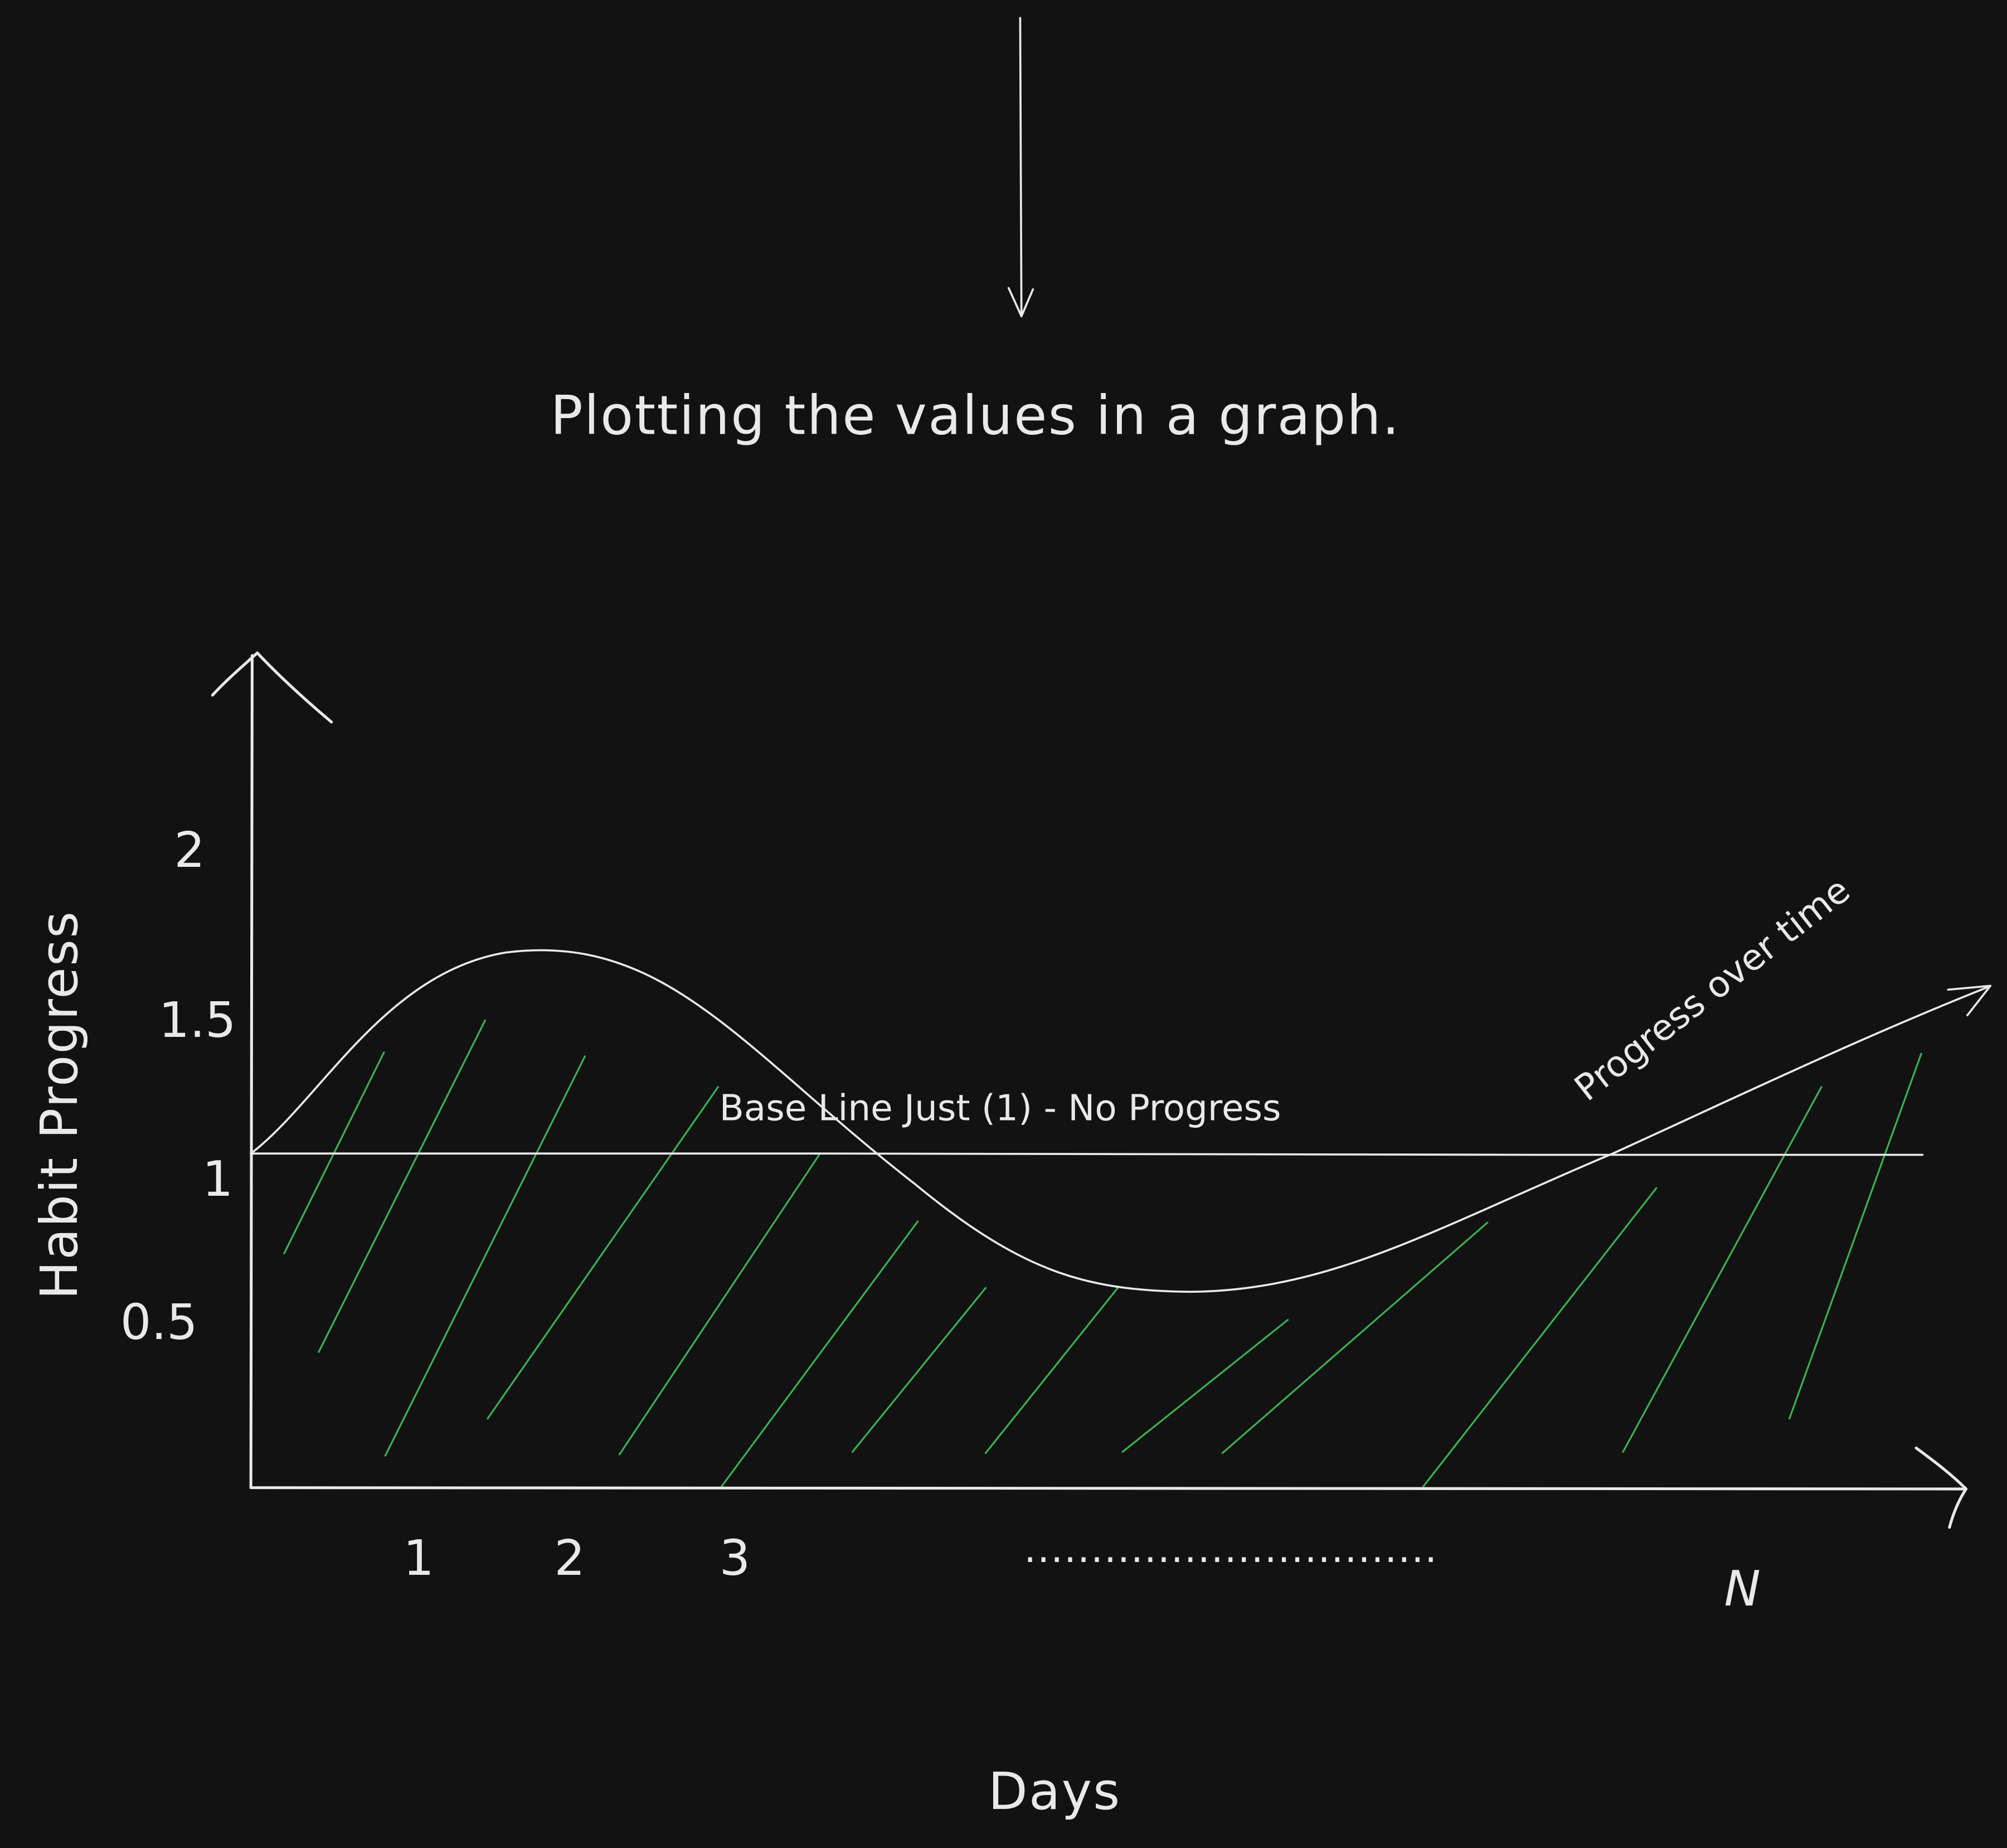 This screenshot has height=1848, width=2007. I want to click on x-tick-label: 1, so click(419, 1558).